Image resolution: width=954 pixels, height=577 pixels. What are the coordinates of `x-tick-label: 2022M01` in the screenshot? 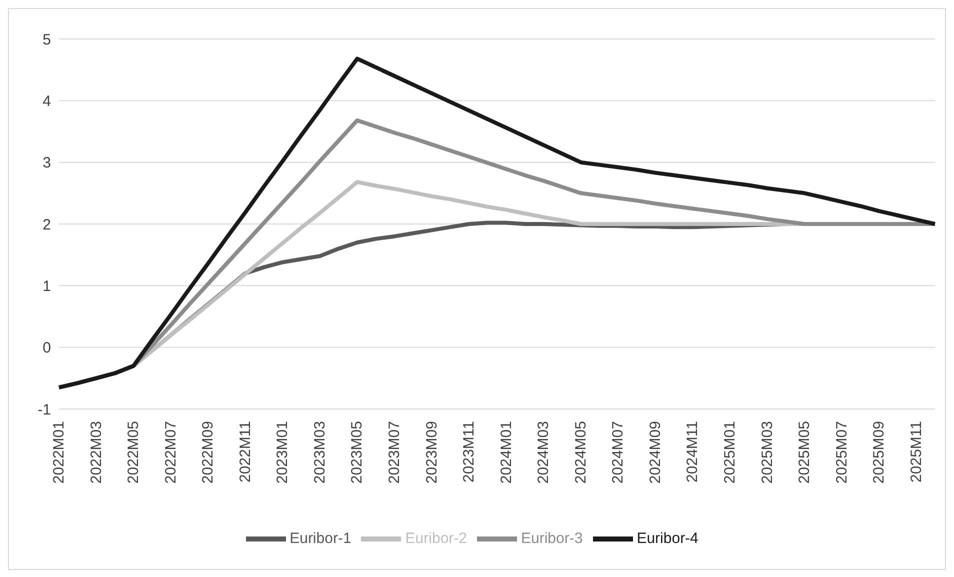 It's located at (59, 452).